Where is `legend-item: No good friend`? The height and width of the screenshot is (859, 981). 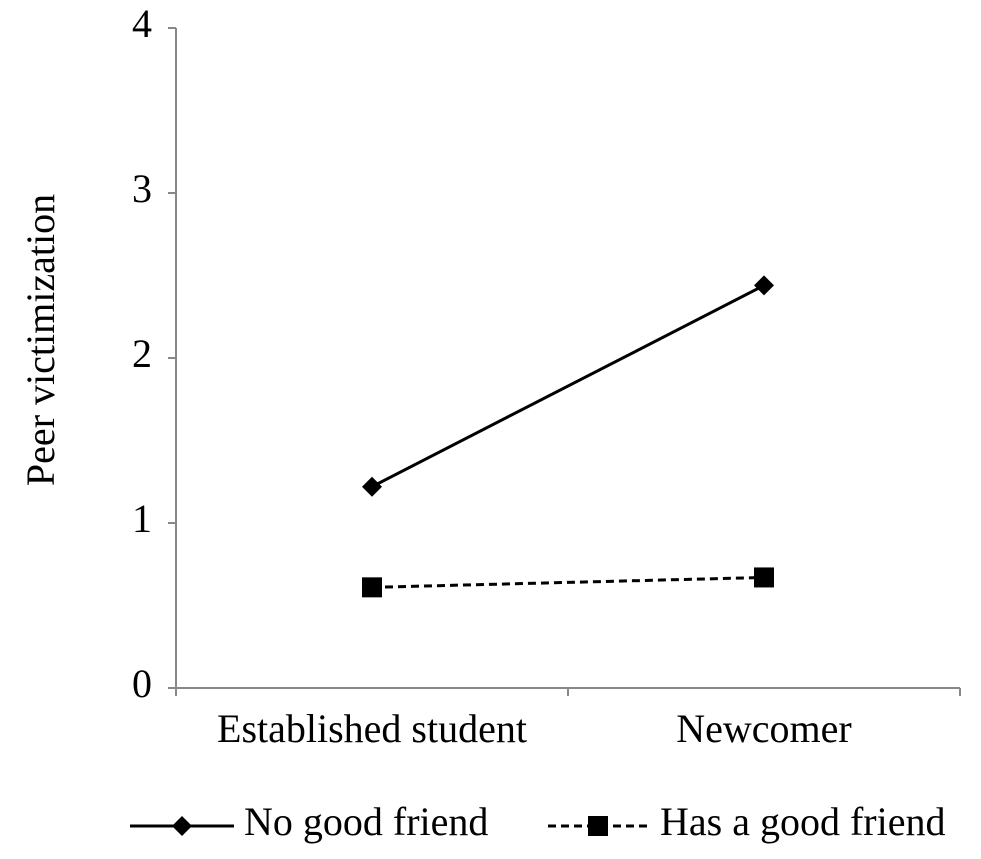 legend-item: No good friend is located at coordinates (309, 821).